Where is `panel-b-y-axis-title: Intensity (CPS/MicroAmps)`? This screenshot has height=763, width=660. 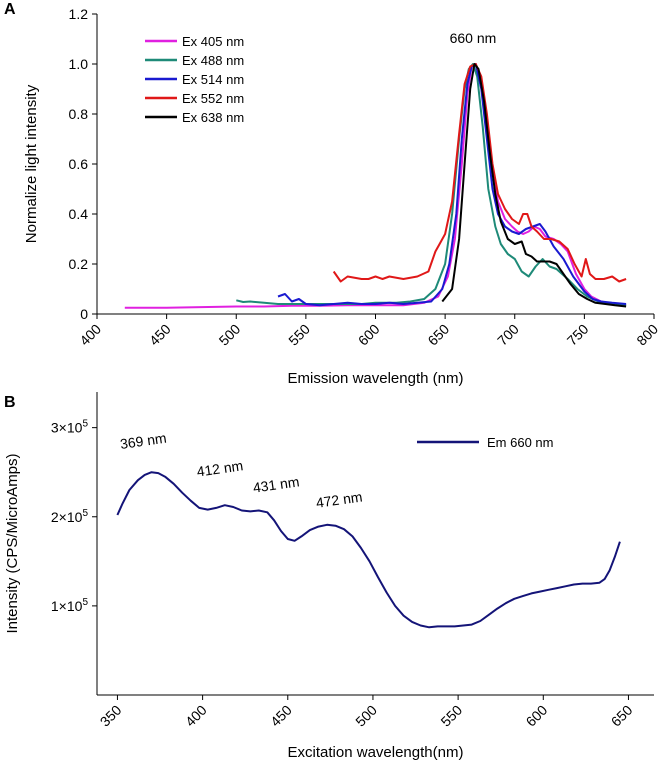 panel-b-y-axis-title: Intensity (CPS/MicroAmps) is located at coordinates (12, 543).